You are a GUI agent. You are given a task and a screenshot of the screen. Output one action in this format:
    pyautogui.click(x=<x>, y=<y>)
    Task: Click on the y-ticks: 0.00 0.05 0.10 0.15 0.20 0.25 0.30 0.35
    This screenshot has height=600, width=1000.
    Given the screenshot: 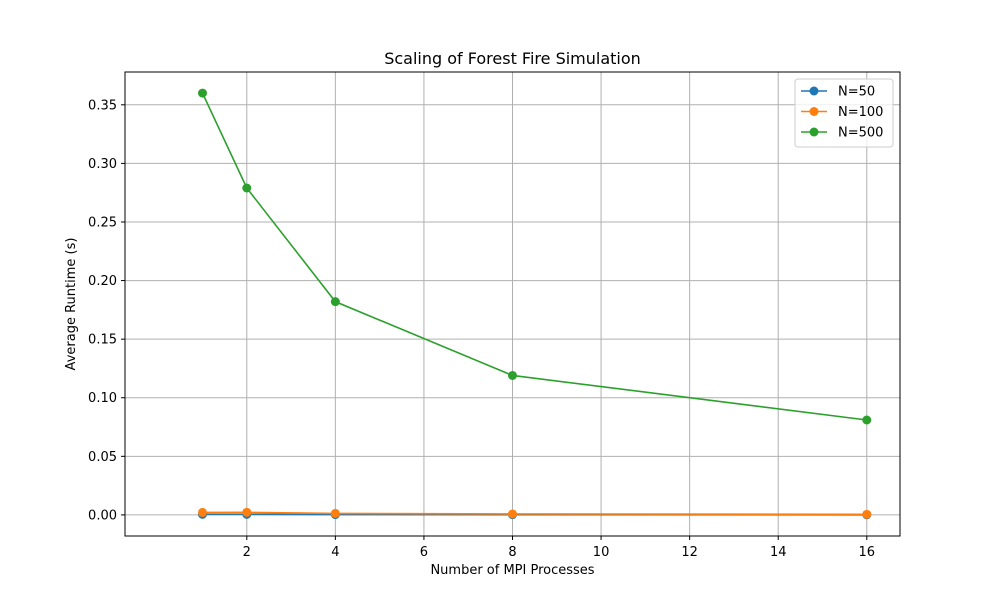 What is the action you would take?
    pyautogui.click(x=106, y=310)
    